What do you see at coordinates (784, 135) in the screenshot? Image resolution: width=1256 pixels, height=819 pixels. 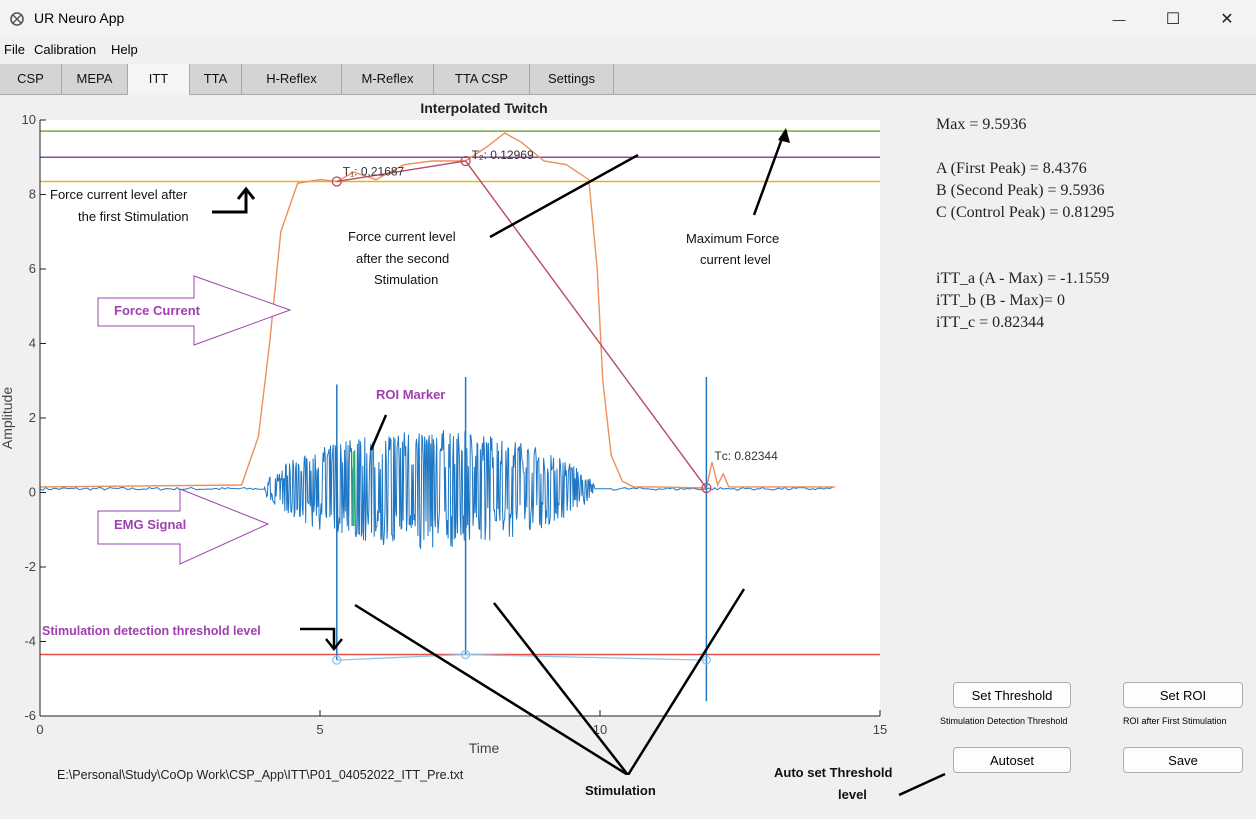 I see `arrowhead-max-force` at bounding box center [784, 135].